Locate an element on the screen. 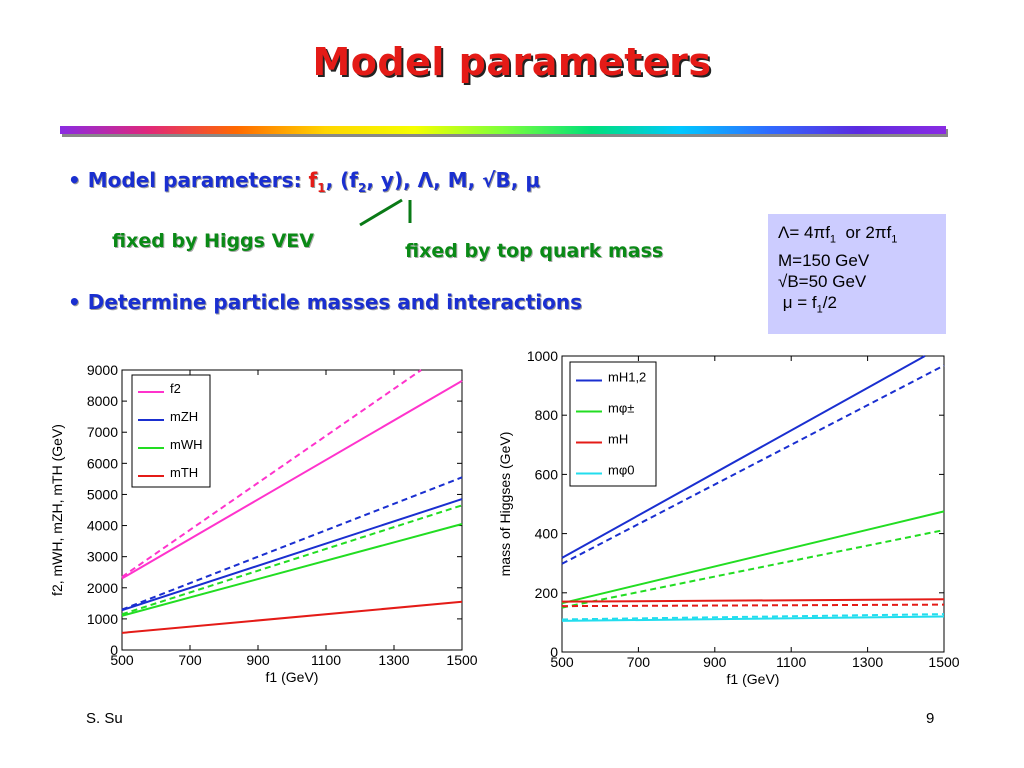 The image size is (1024, 768). legend-entry: mTH is located at coordinates (184, 472).